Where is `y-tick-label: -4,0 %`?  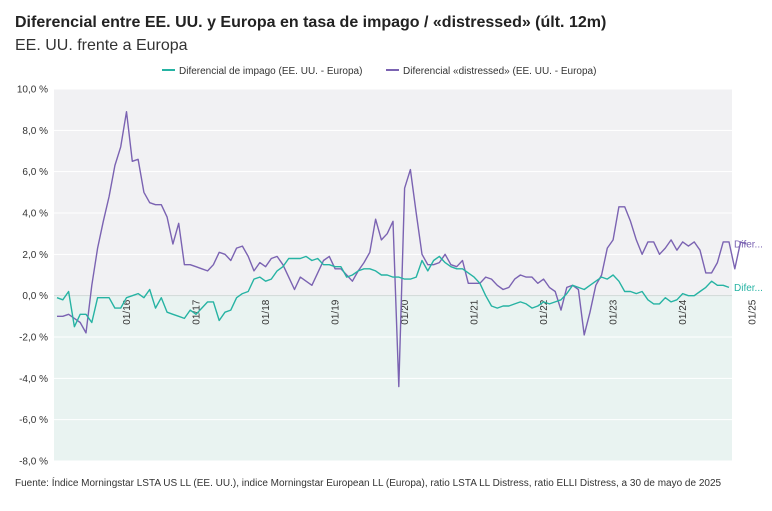
y-tick-label: -4,0 % is located at coordinates (33, 379).